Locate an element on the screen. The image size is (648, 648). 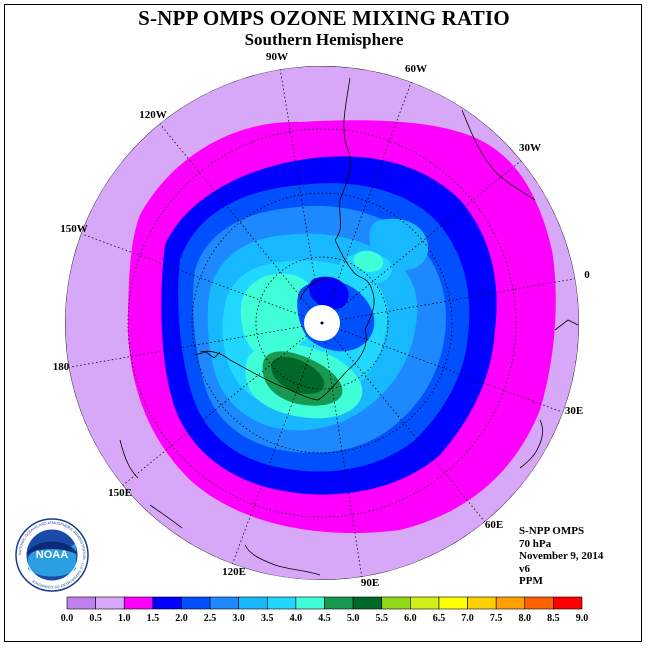
logo-text: NOAA is located at coordinates (52, 555).